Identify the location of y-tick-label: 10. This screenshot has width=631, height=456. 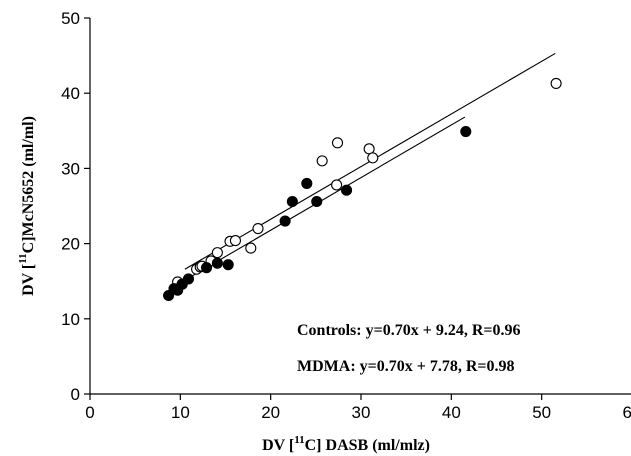
(70, 319).